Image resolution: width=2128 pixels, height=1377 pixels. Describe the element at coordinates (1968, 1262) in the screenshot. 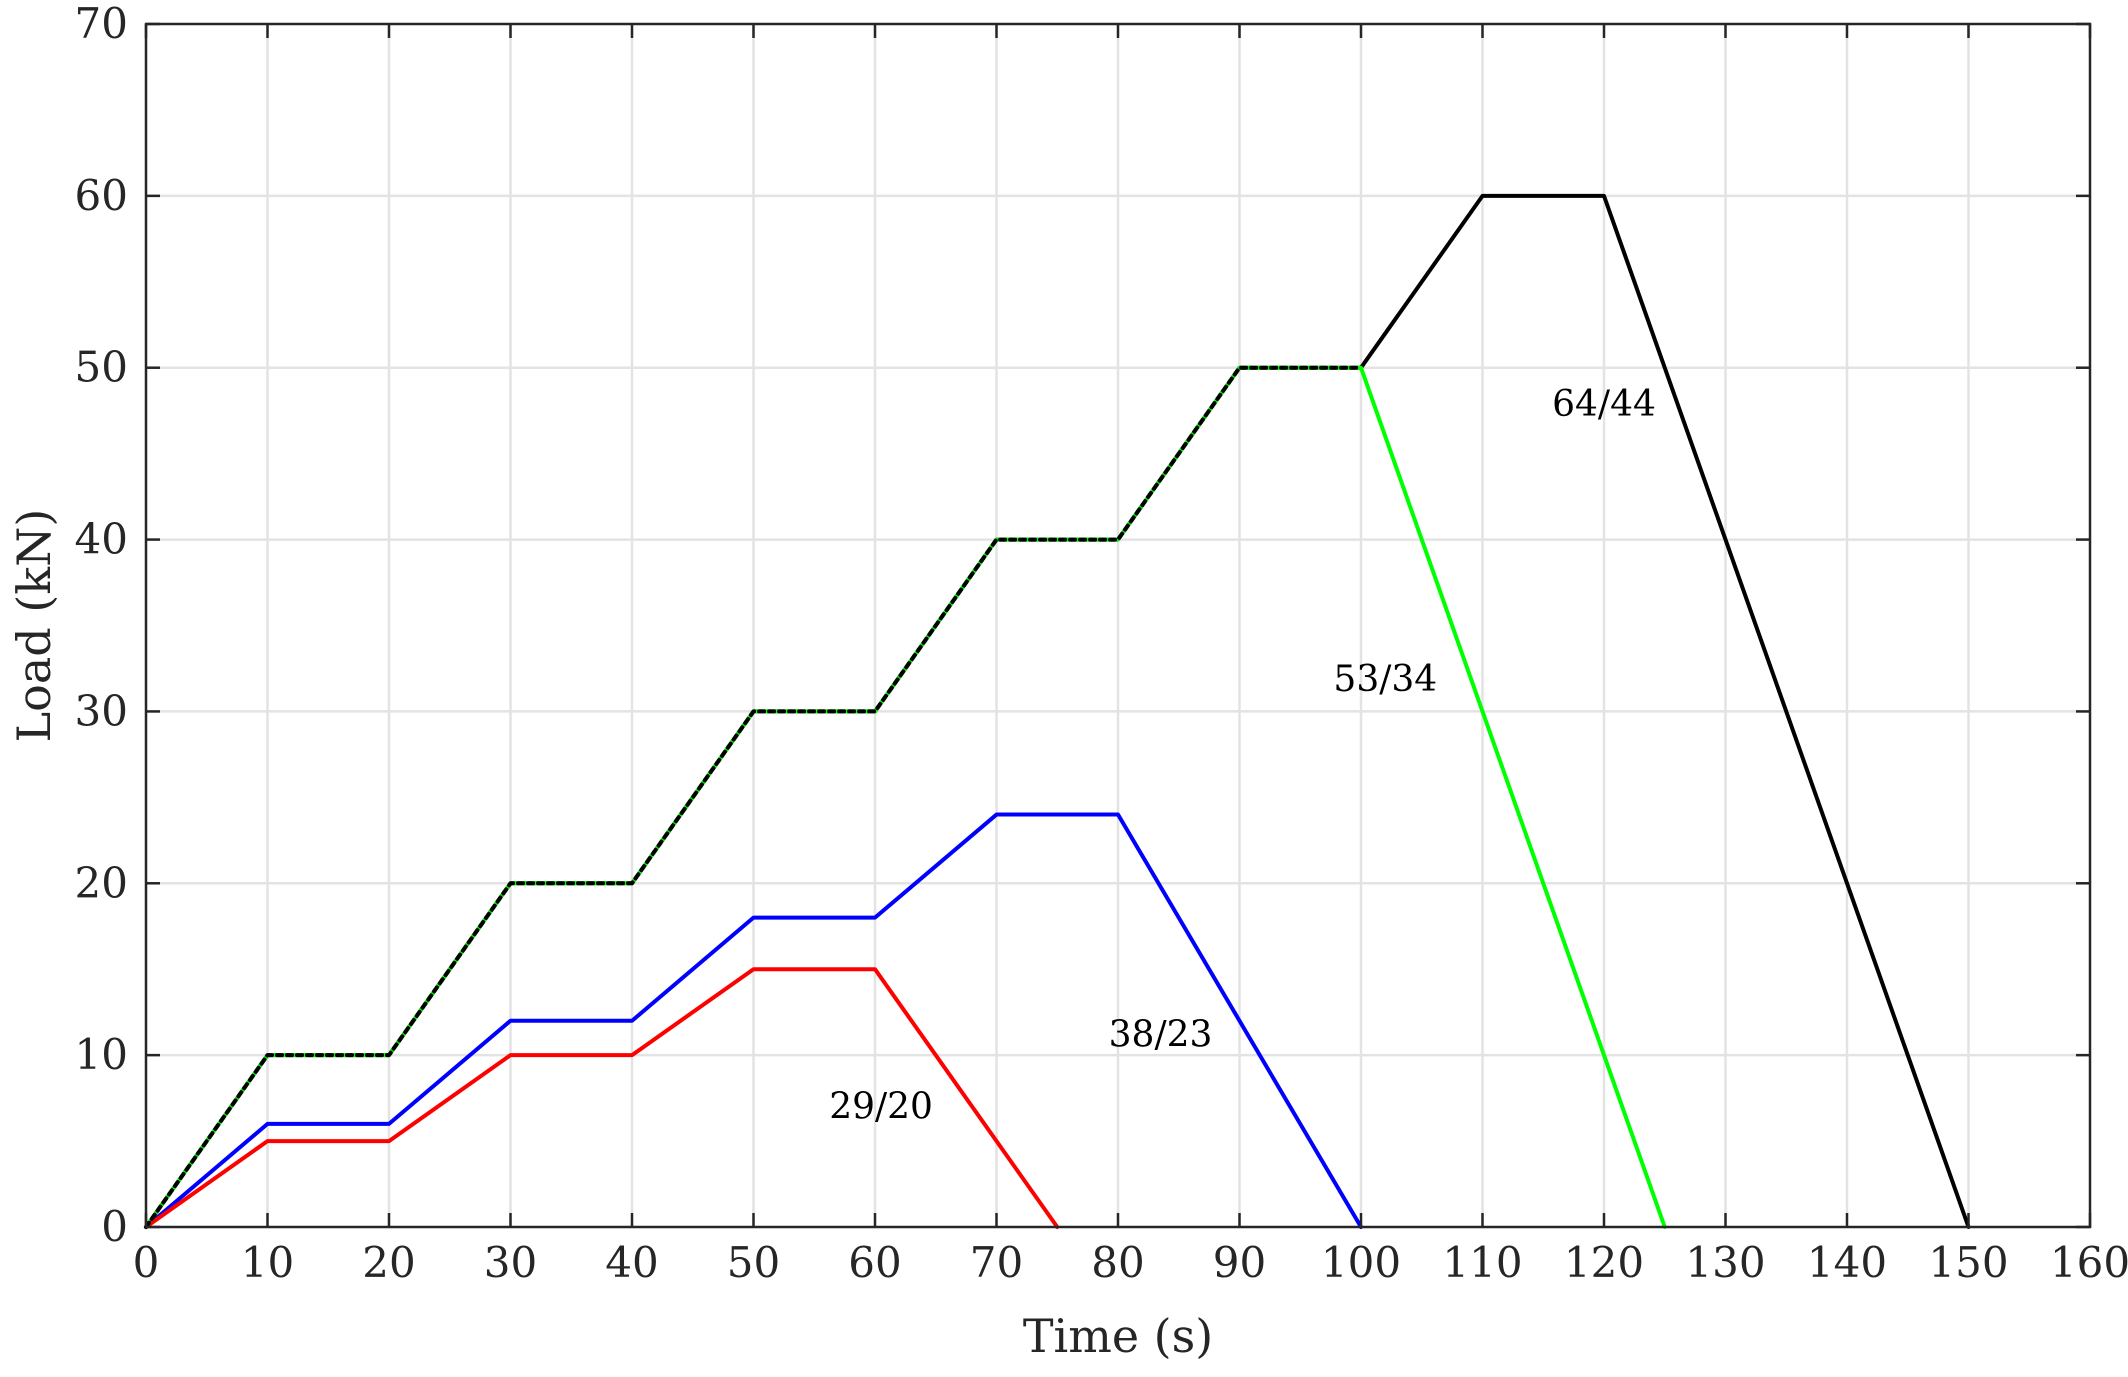

I see `x-tick-label: 150` at that location.